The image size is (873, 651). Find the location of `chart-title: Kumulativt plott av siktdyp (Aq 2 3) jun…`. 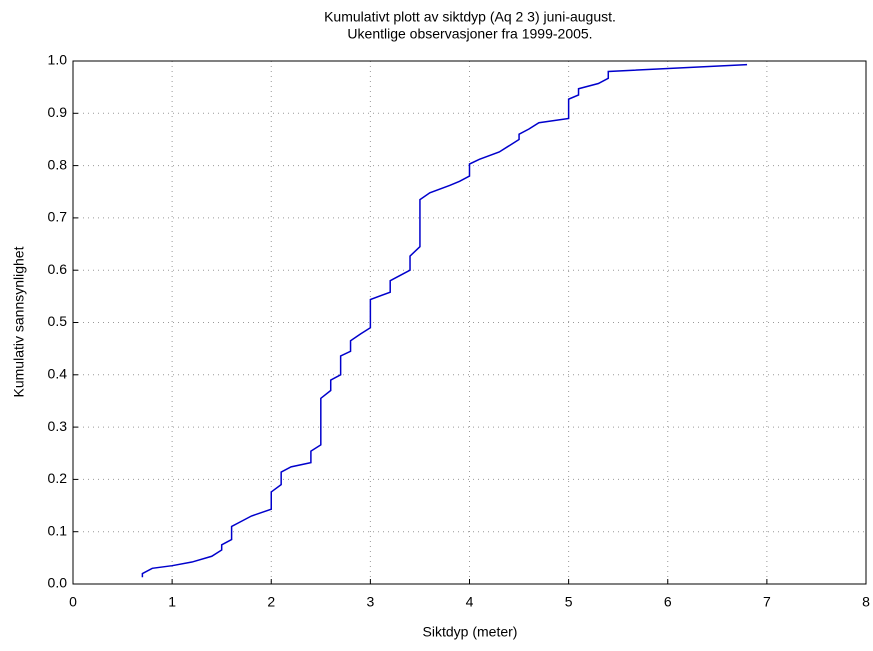

chart-title: Kumulativt plott av siktdyp (Aq 2 3) jun… is located at coordinates (470, 17).